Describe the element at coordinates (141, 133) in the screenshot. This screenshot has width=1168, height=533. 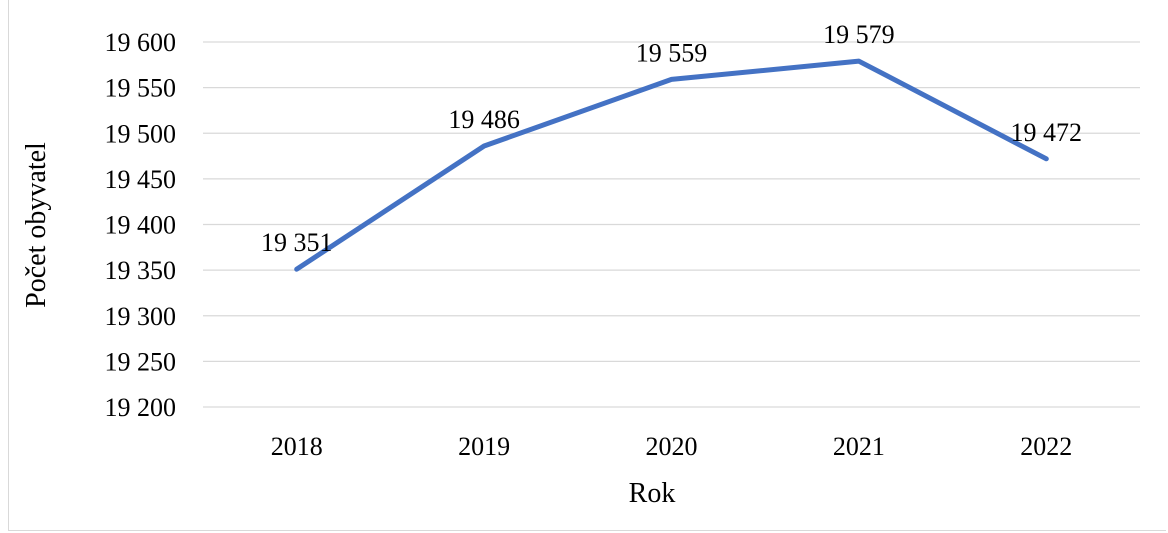
I see `y-tick-label: 19 500` at that location.